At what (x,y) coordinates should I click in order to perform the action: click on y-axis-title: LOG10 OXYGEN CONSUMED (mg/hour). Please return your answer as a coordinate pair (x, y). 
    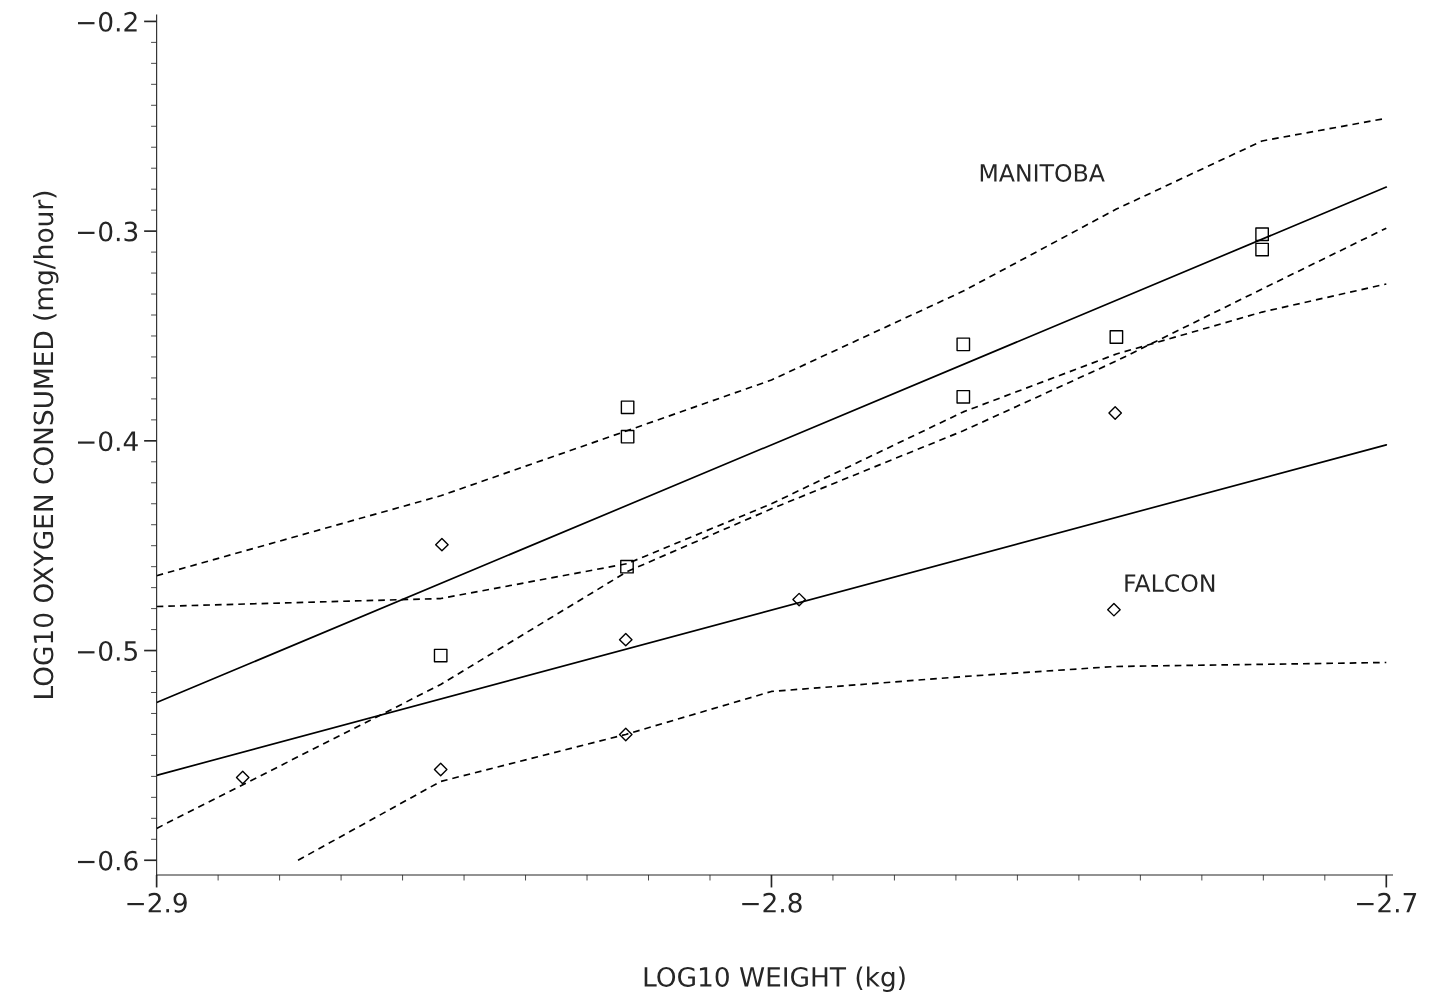
    Looking at the image, I should click on (45, 444).